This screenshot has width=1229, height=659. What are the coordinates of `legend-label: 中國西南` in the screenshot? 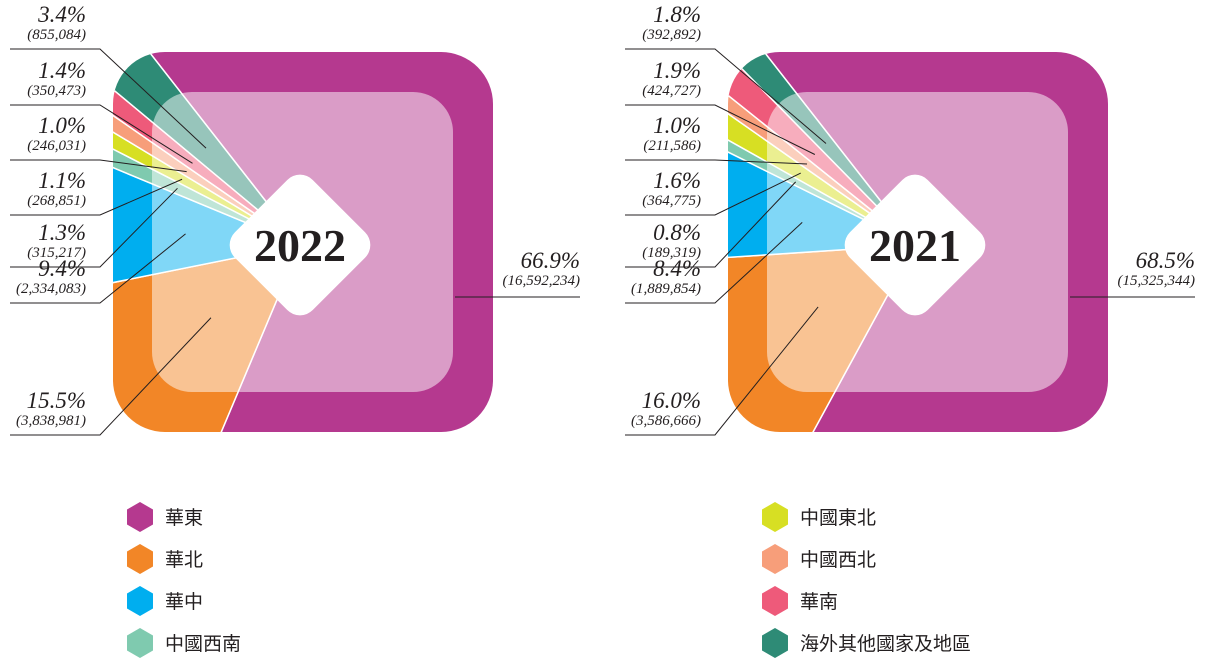 It's located at (203, 644).